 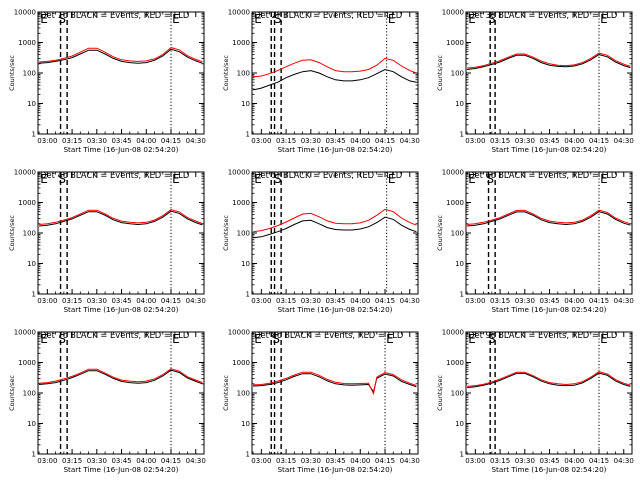 What do you see at coordinates (114, 15) in the screenshot?
I see `panel-title: Det 1c BLACK = Events, RED = LLD` at bounding box center [114, 15].